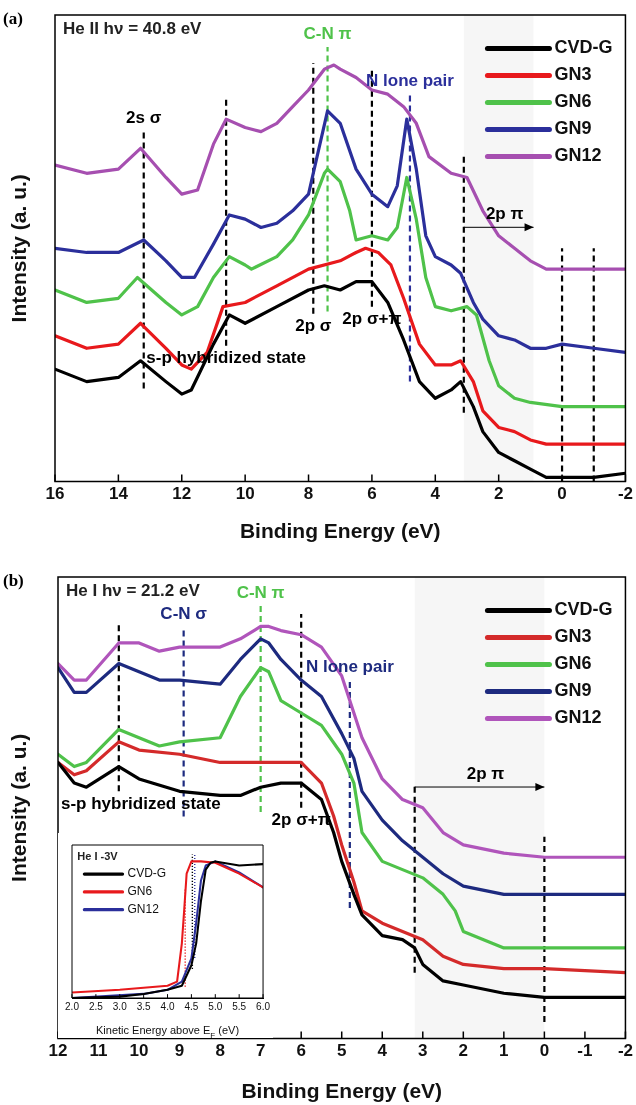 This screenshot has width=636, height=1105. Describe the element at coordinates (13, 18) in the screenshot. I see `chart-title: (a)` at that location.